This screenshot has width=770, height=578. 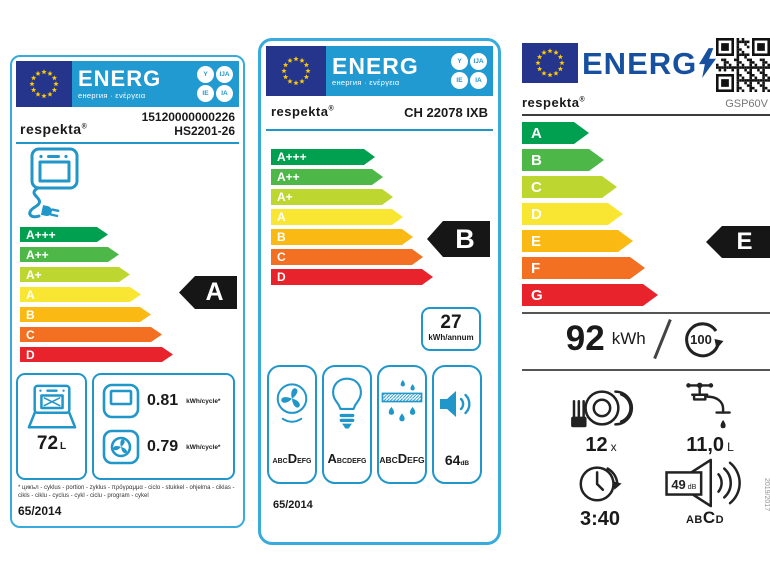 What do you see at coordinates (352, 217) in the screenshot?
I see `energy-class-scale: A+++ A++ A+ A B C D` at bounding box center [352, 217].